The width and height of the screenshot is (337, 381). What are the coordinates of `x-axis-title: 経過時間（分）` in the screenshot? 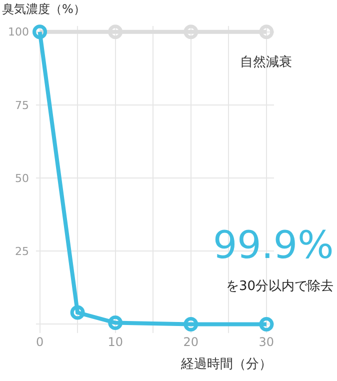 It's located at (226, 364).